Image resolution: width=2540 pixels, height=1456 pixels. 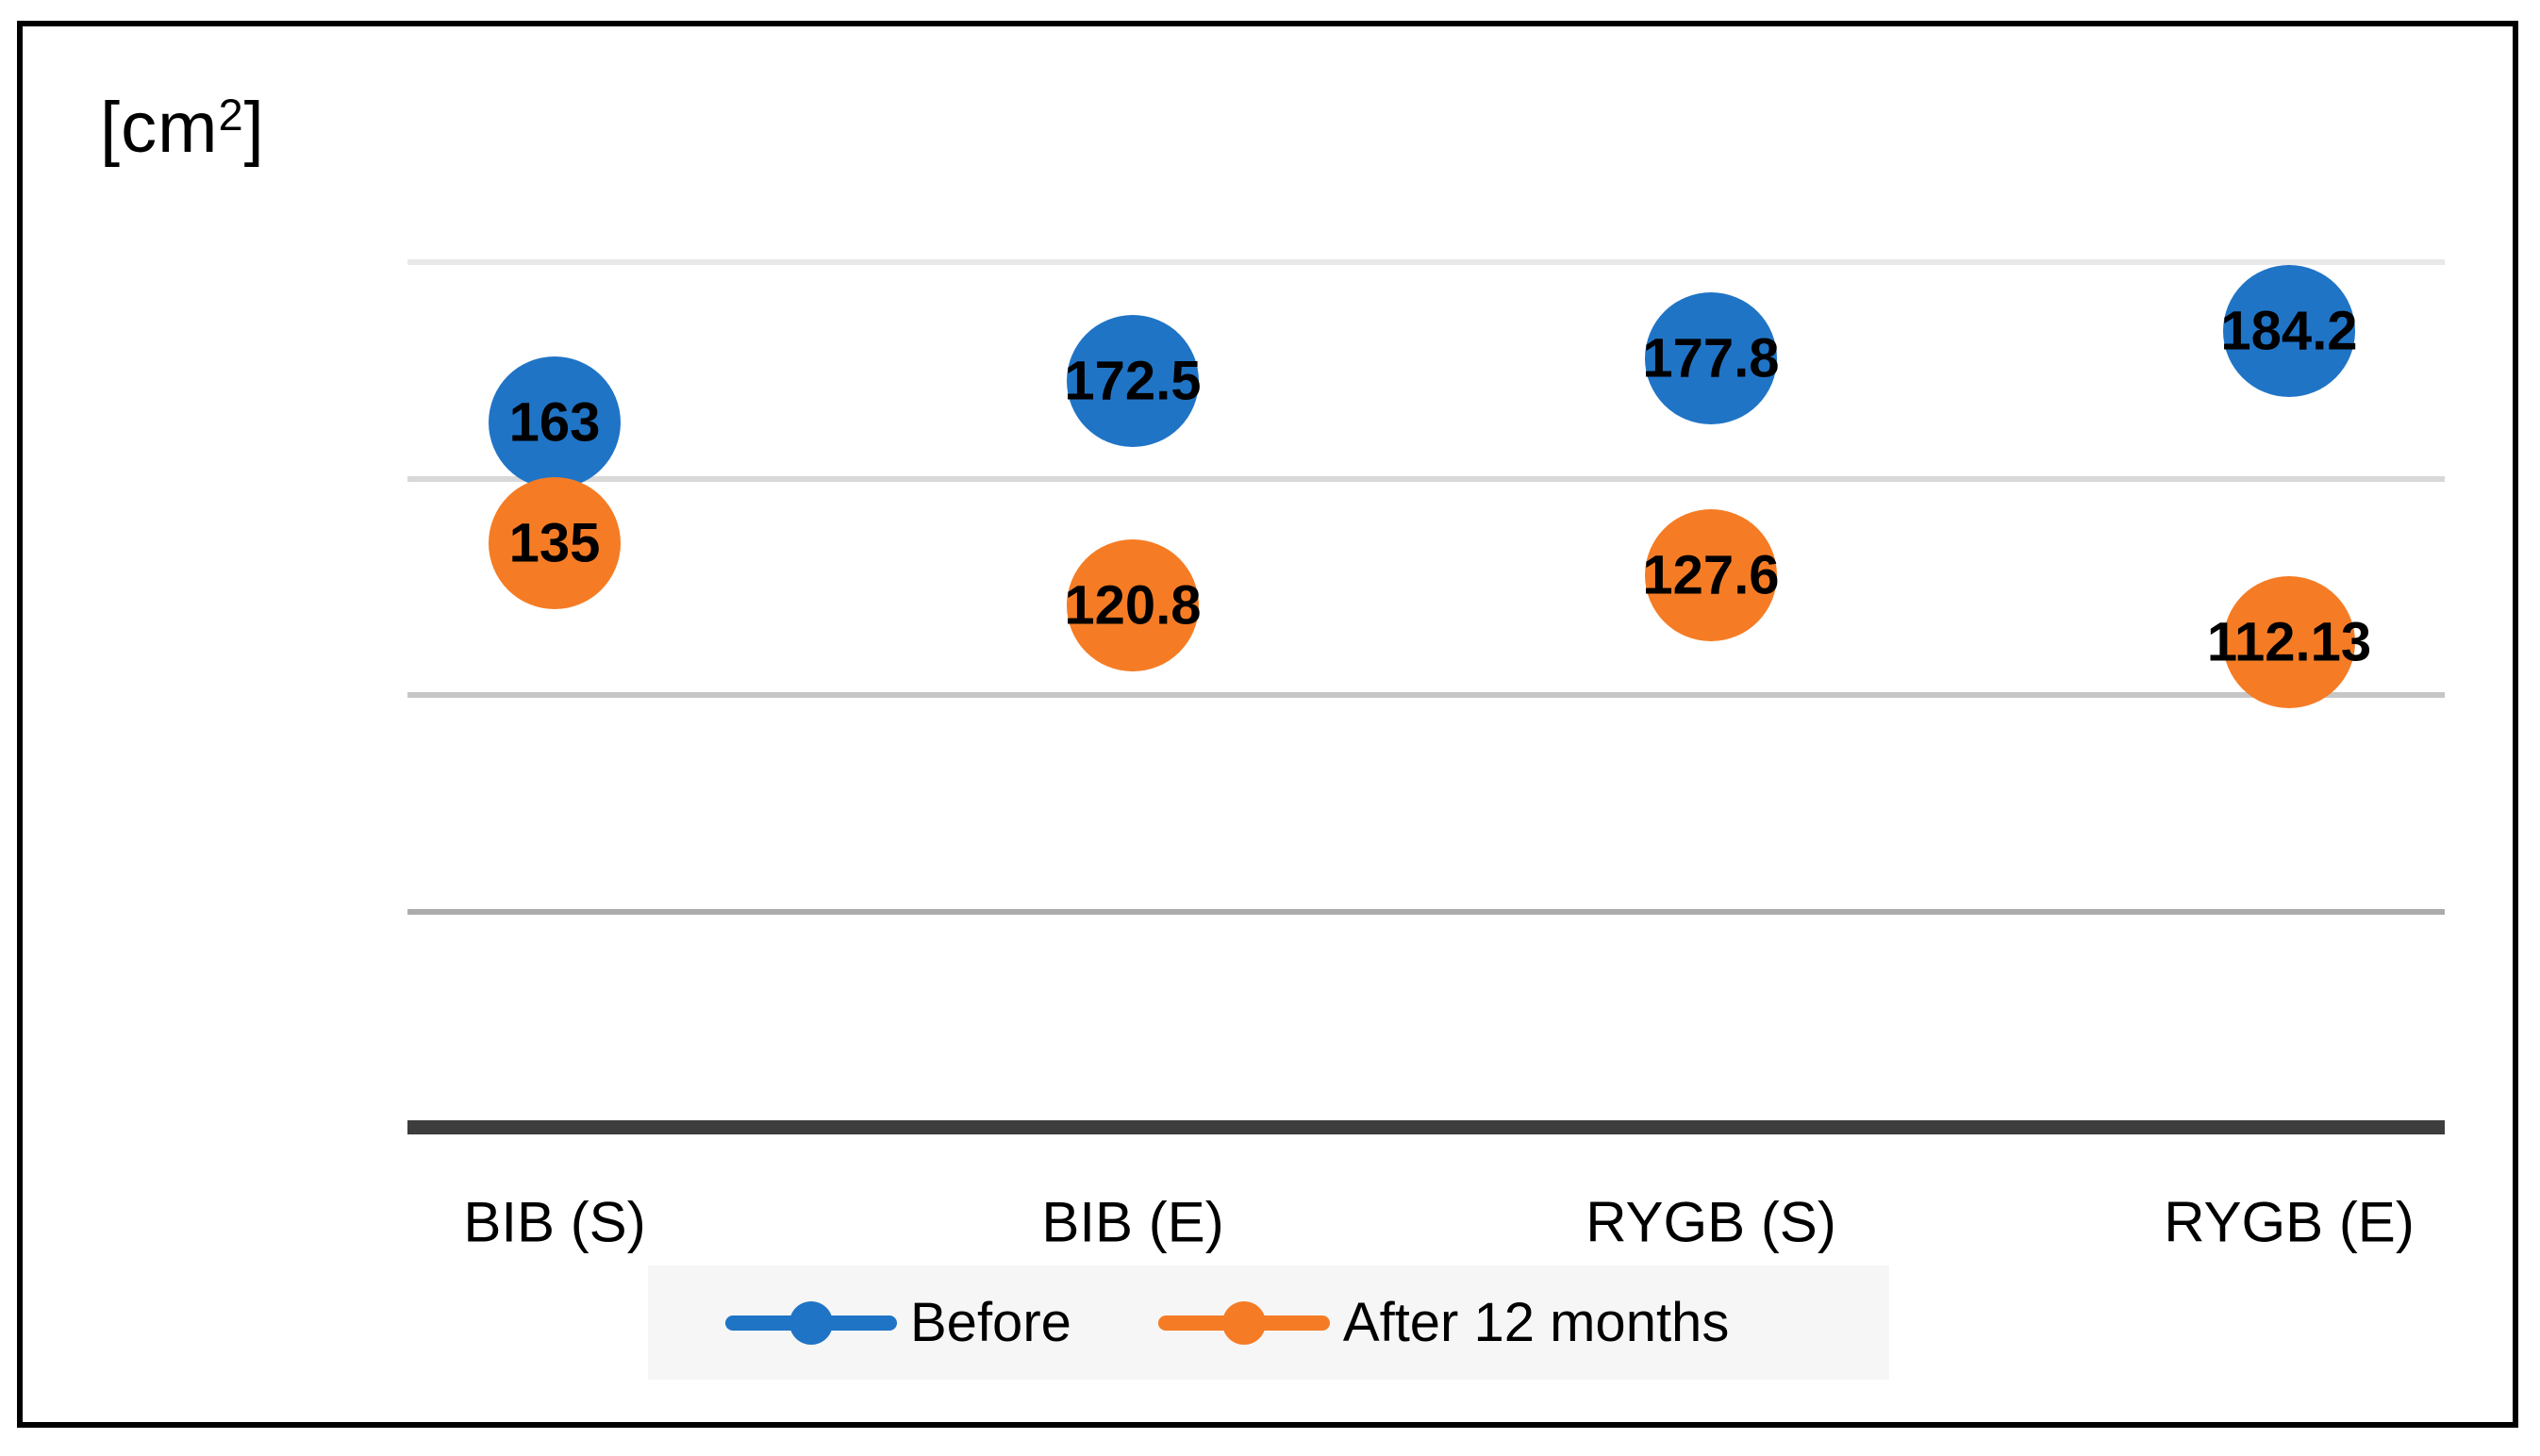 I want to click on x-axis-label-bib-s: BIB (S), so click(x=554, y=1222).